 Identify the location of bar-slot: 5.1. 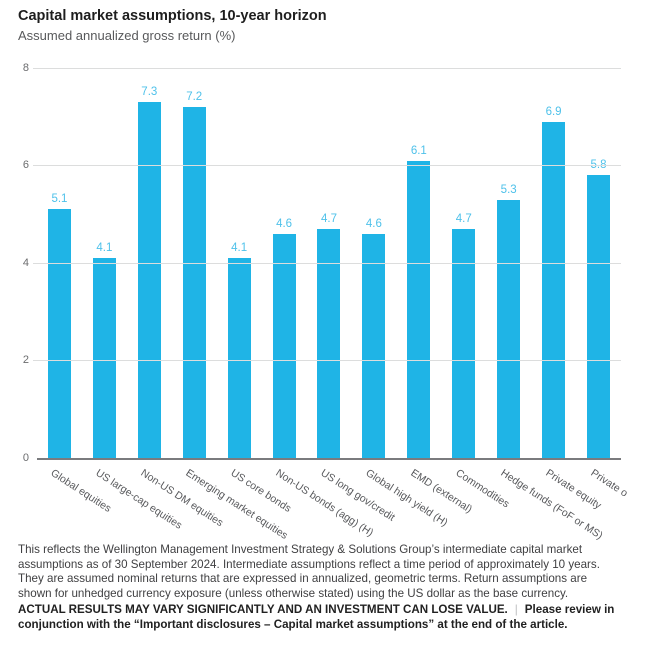
(59, 263).